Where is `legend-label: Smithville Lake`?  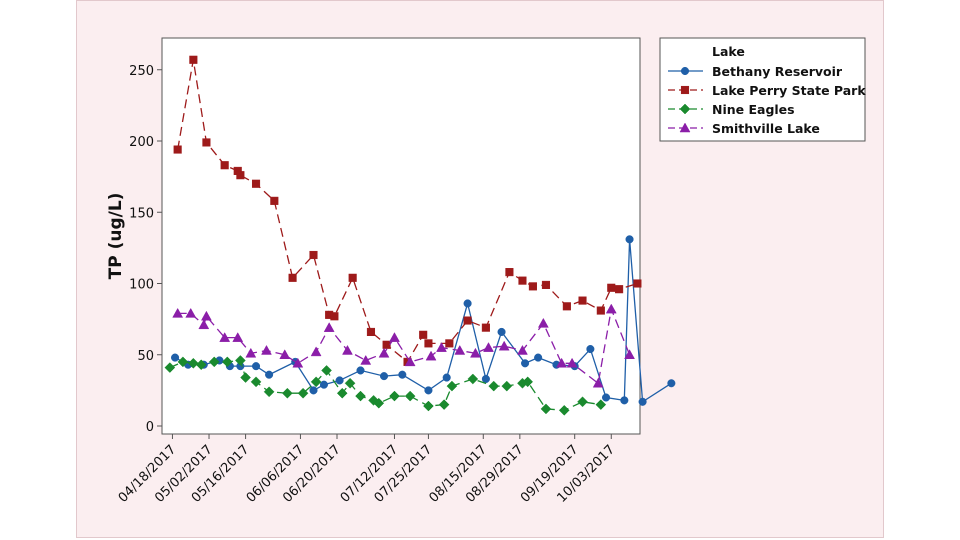
legend-label: Smithville Lake is located at coordinates (766, 128).